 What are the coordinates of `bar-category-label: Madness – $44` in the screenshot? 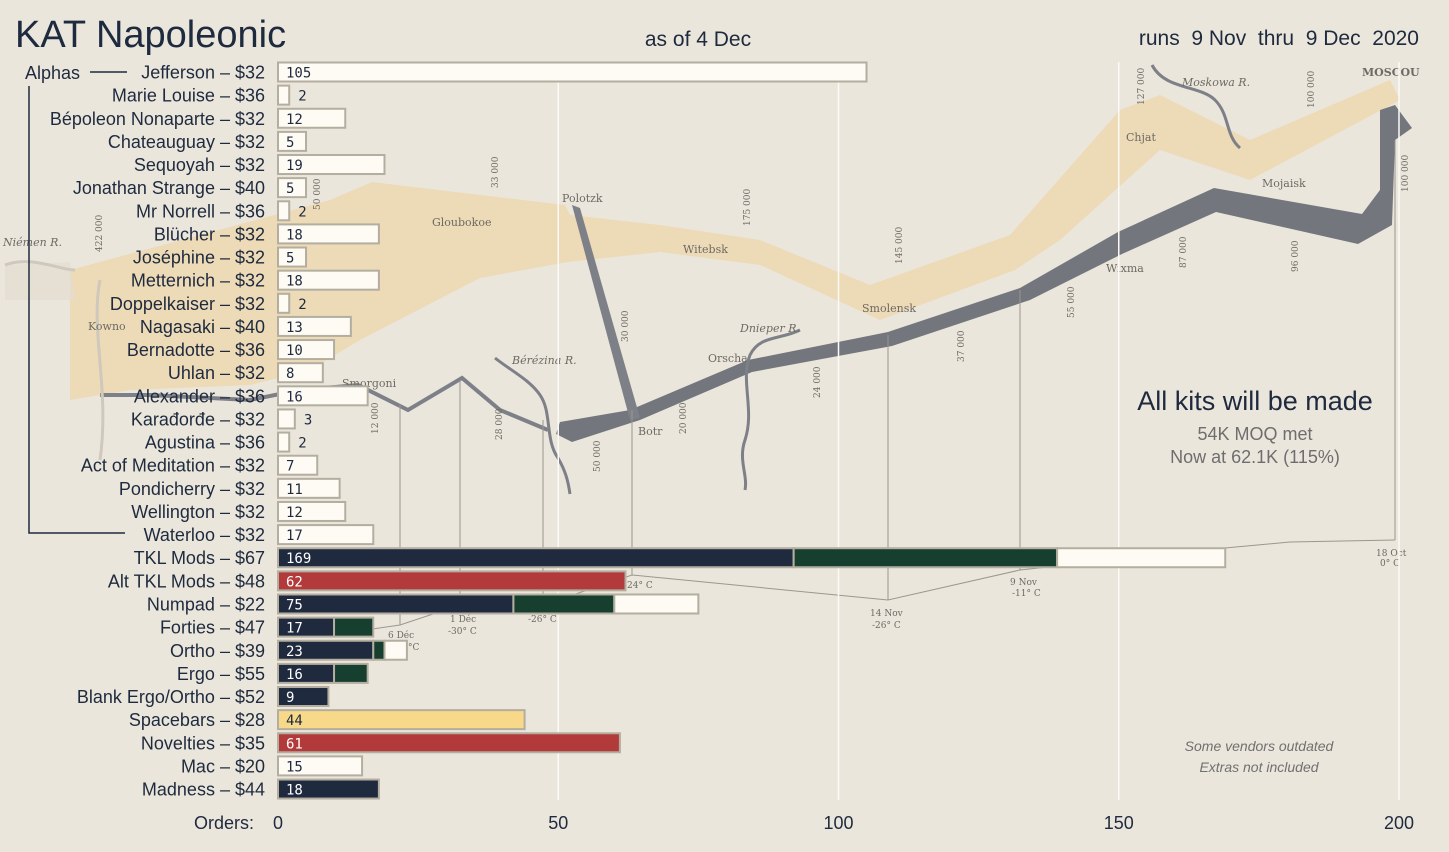 It's located at (203, 790).